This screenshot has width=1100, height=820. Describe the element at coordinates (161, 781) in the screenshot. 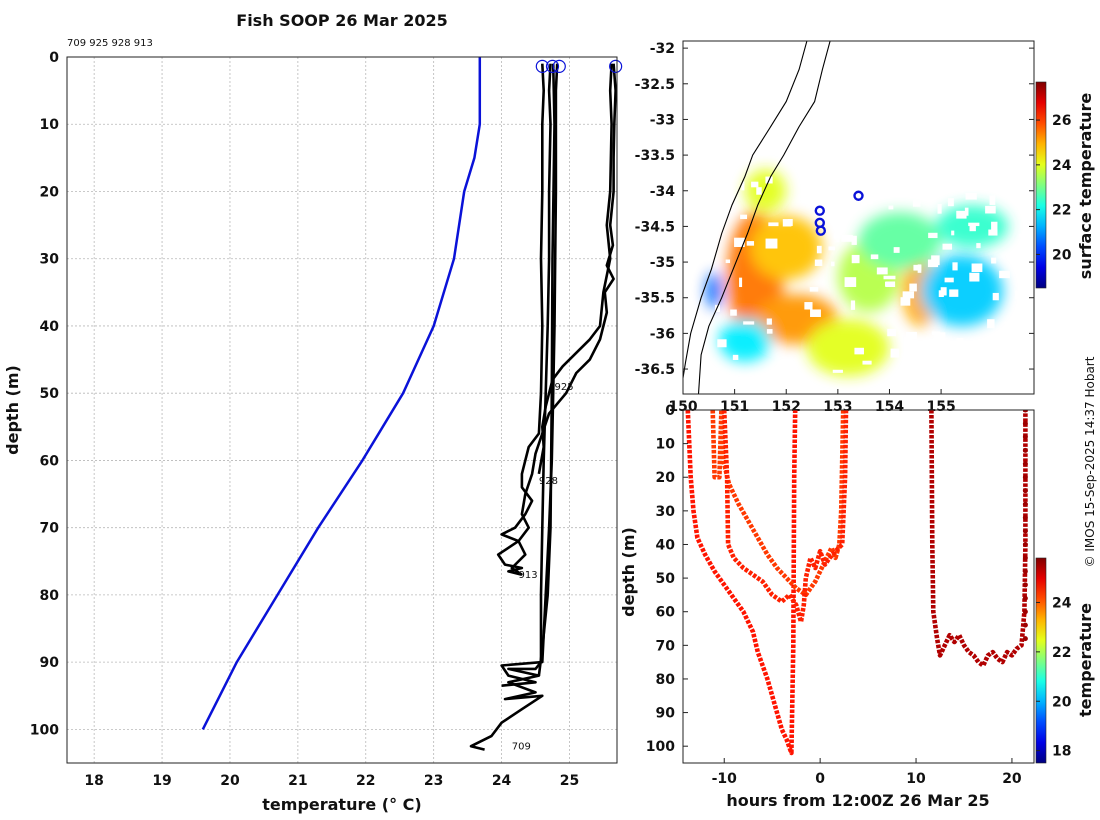

I see `profile-x-tick-label: 19` at that location.